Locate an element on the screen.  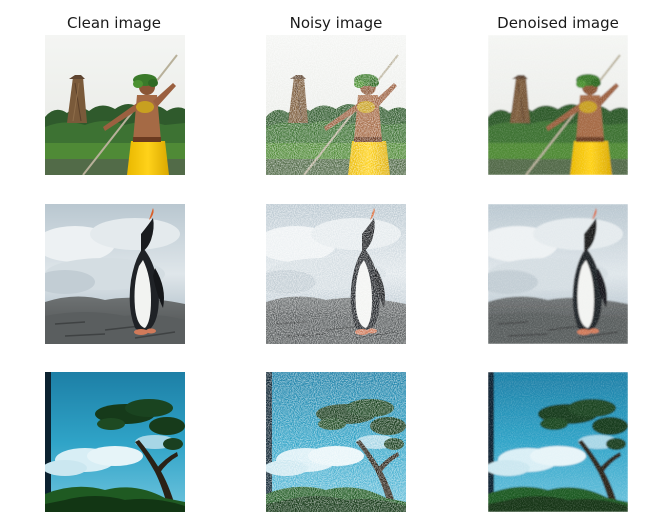
tree-clean-image is located at coordinates (115, 442).